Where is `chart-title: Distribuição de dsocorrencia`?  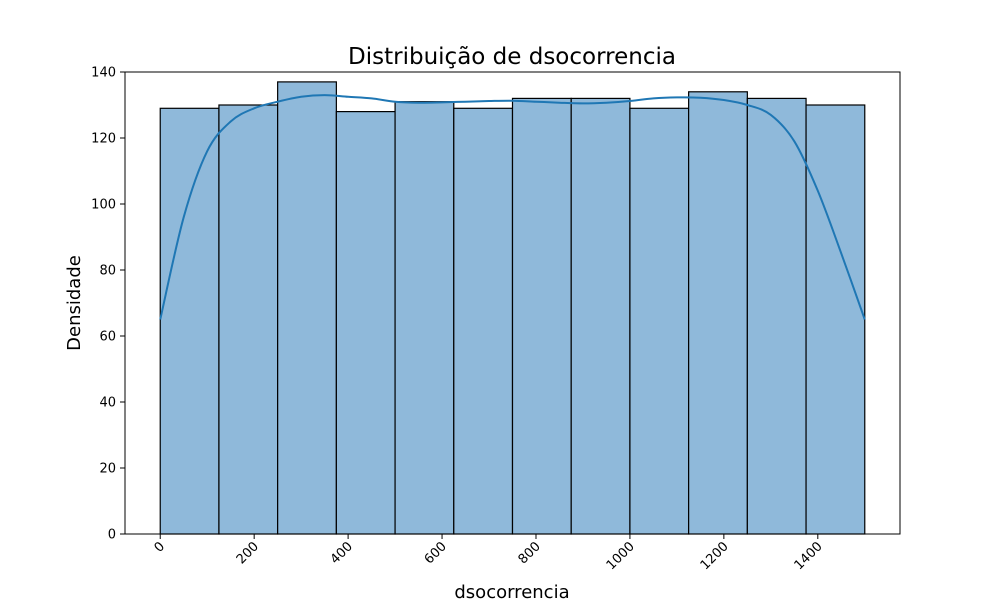
chart-title: Distribuição de dsocorrencia is located at coordinates (512, 57).